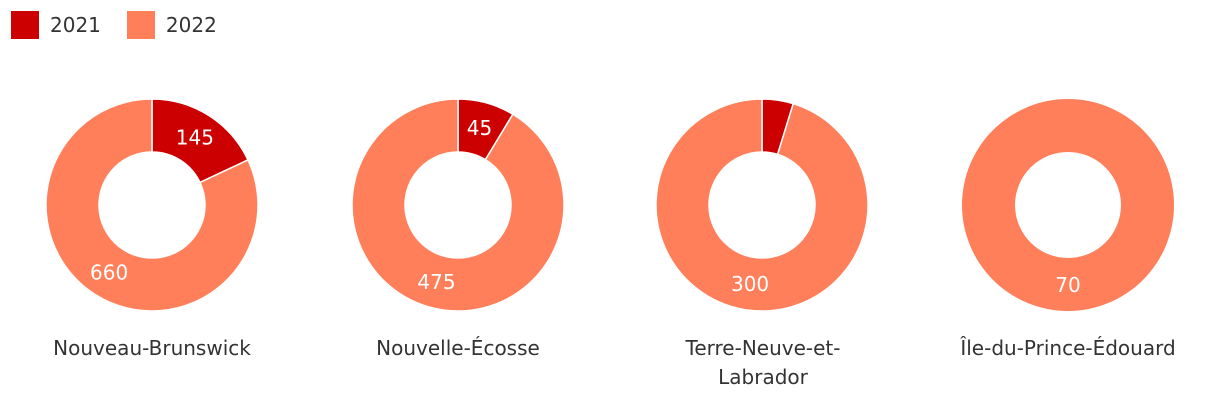 This screenshot has height=418, width=1220. I want to click on category-label: Nouveau-Brunswick, so click(152, 348).